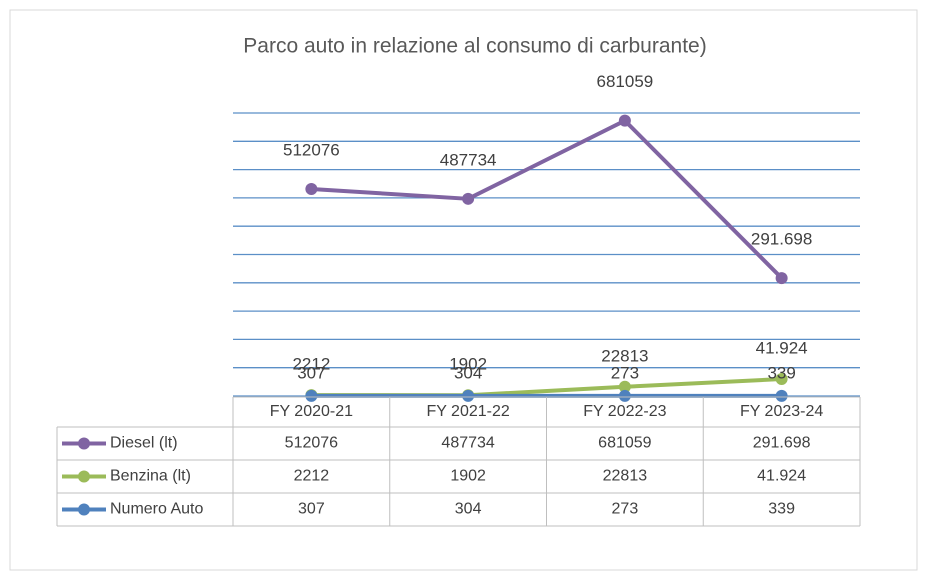 This screenshot has width=928, height=575. What do you see at coordinates (781, 239) in the screenshot?
I see `data-label: 291.698` at bounding box center [781, 239].